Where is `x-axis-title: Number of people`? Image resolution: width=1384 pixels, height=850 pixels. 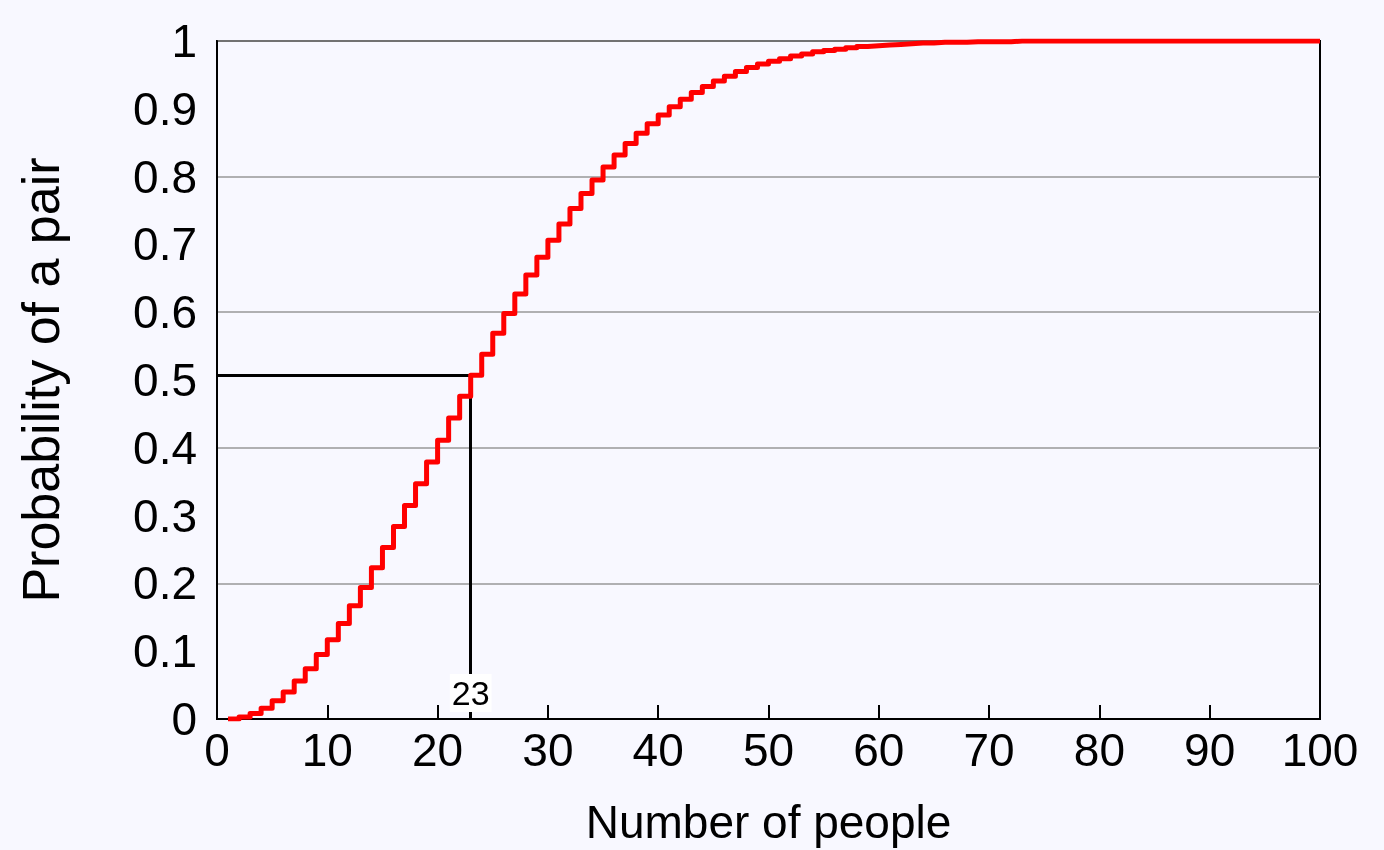 x-axis-title: Number of people is located at coordinates (768, 822).